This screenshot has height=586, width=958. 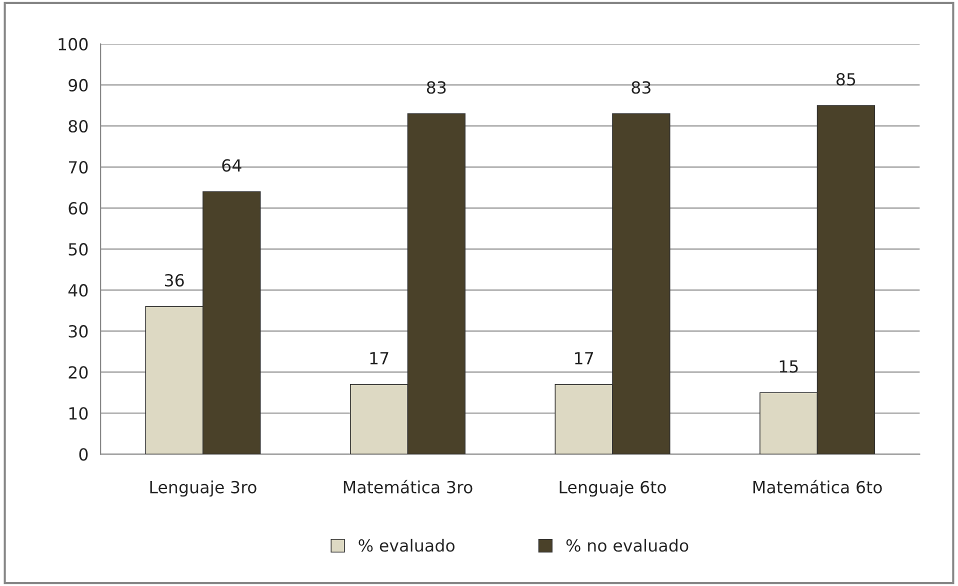 I want to click on y-tick-label: 80, so click(x=78, y=126).